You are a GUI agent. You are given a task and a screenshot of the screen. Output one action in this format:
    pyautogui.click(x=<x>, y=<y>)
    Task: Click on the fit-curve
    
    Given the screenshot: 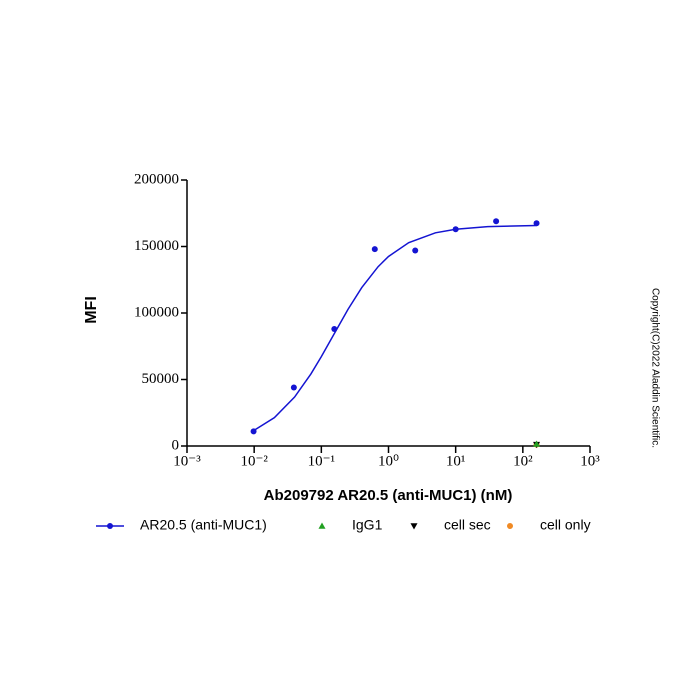 What is the action you would take?
    pyautogui.click(x=395, y=328)
    